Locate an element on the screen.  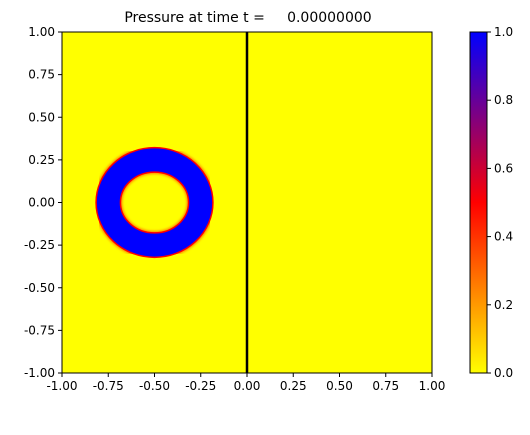
x-tick-label: 0.50 is located at coordinates (339, 386).